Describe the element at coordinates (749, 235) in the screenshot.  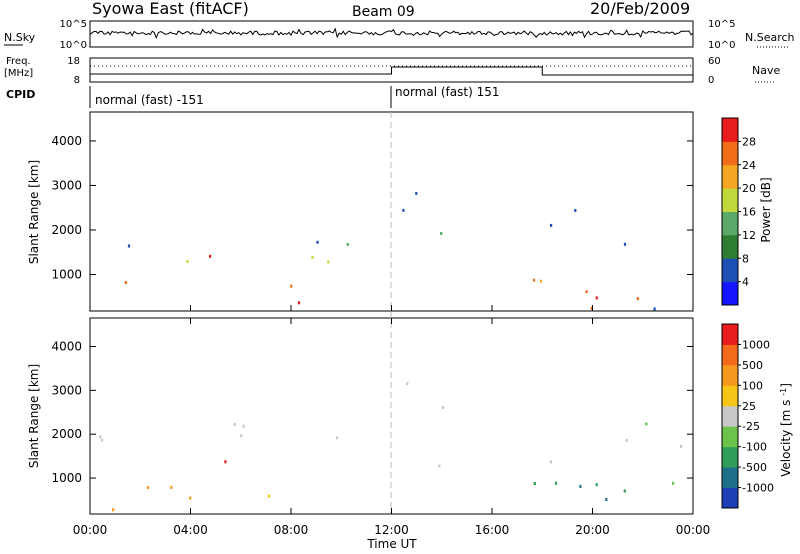
I see `colorbar-tick-label: 12` at that location.